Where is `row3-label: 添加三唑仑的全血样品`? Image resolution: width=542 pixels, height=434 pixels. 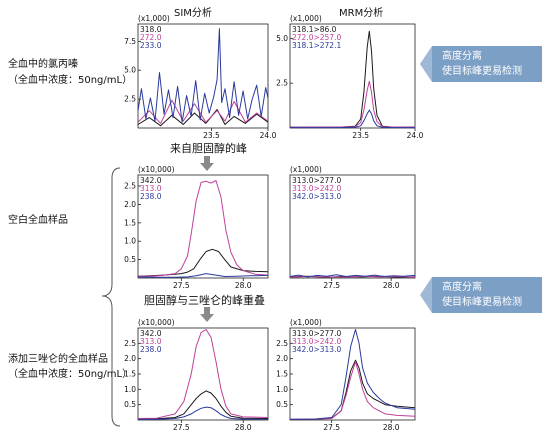
row3-label: 添加三唑仑的全血样品 is located at coordinates (58, 359).